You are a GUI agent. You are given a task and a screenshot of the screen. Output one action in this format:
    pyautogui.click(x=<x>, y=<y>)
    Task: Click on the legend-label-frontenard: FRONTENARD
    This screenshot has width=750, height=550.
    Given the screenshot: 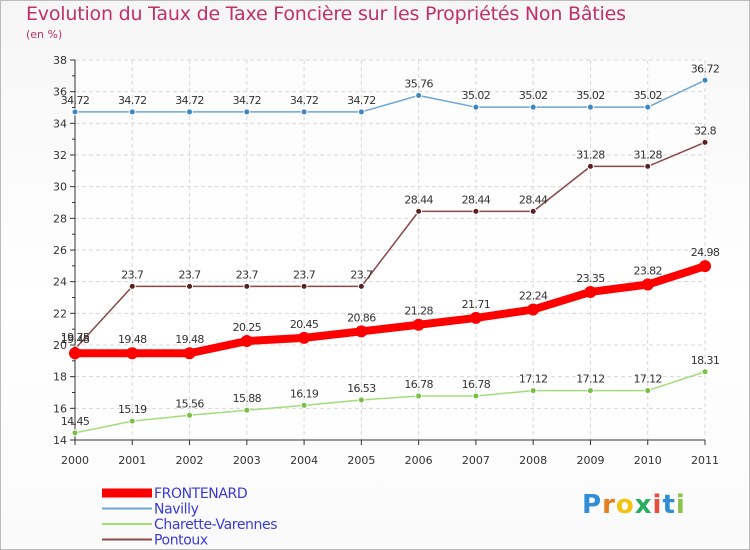 What is the action you would take?
    pyautogui.click(x=200, y=494)
    